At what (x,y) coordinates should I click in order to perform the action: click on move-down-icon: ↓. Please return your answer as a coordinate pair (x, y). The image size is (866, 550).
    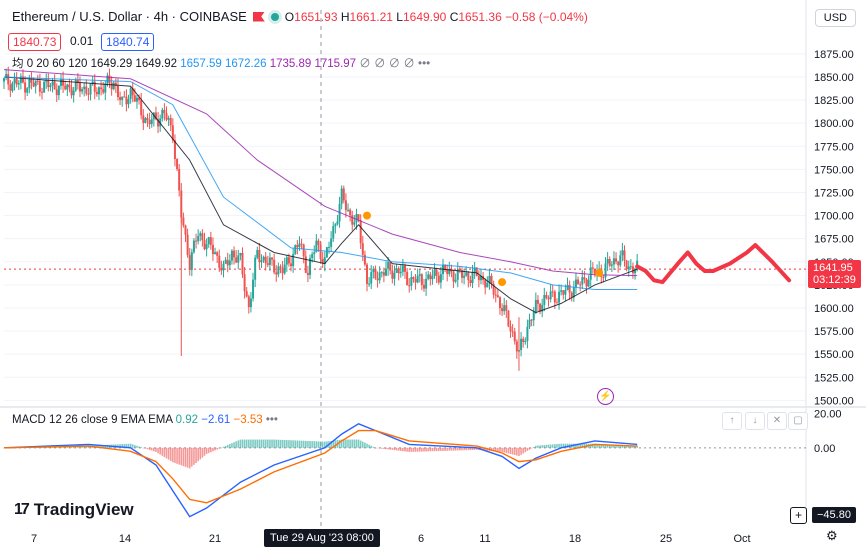
    Looking at the image, I should click on (755, 421).